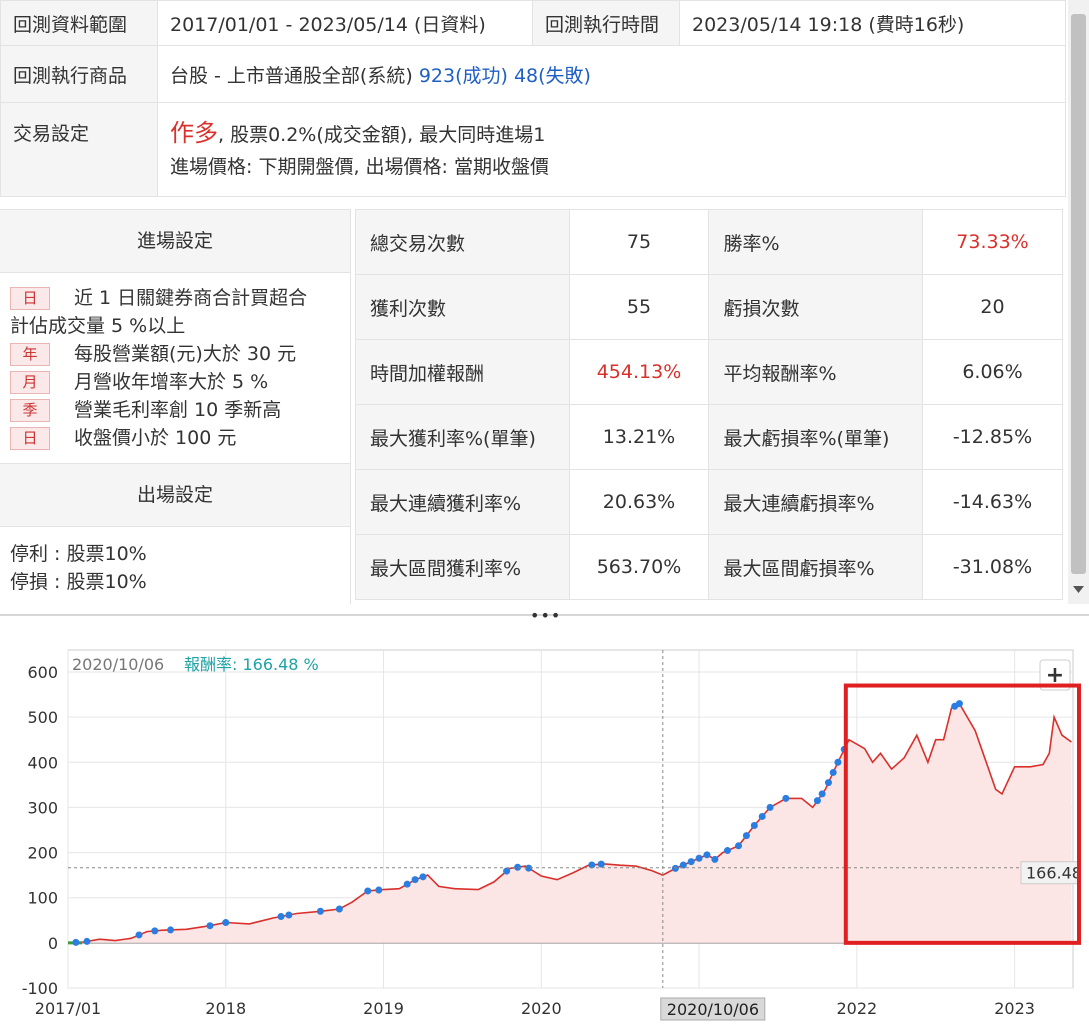  Describe the element at coordinates (40, 988) in the screenshot. I see `y-tick-label: -100` at that location.